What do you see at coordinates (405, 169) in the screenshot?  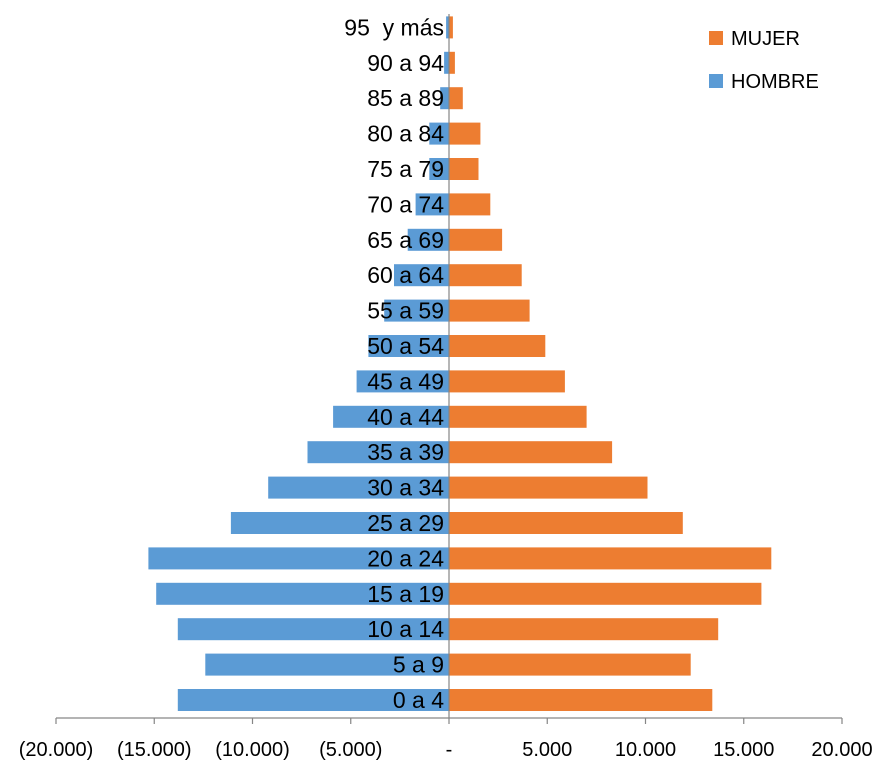 I see `category-label: 75 a 79` at bounding box center [405, 169].